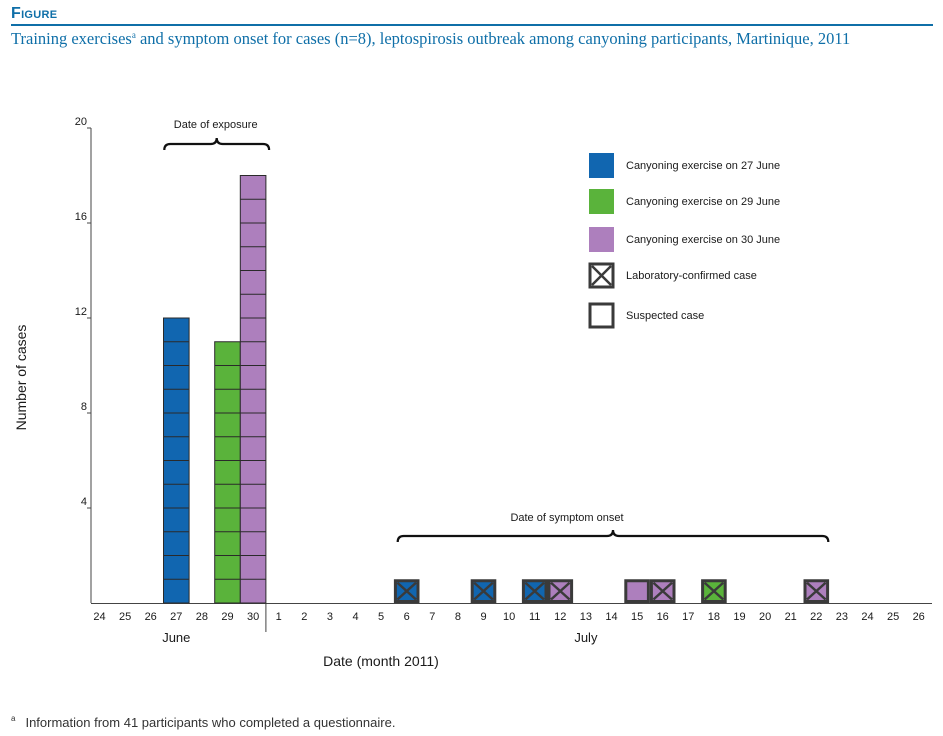  I want to click on month-label: July, so click(586, 637).